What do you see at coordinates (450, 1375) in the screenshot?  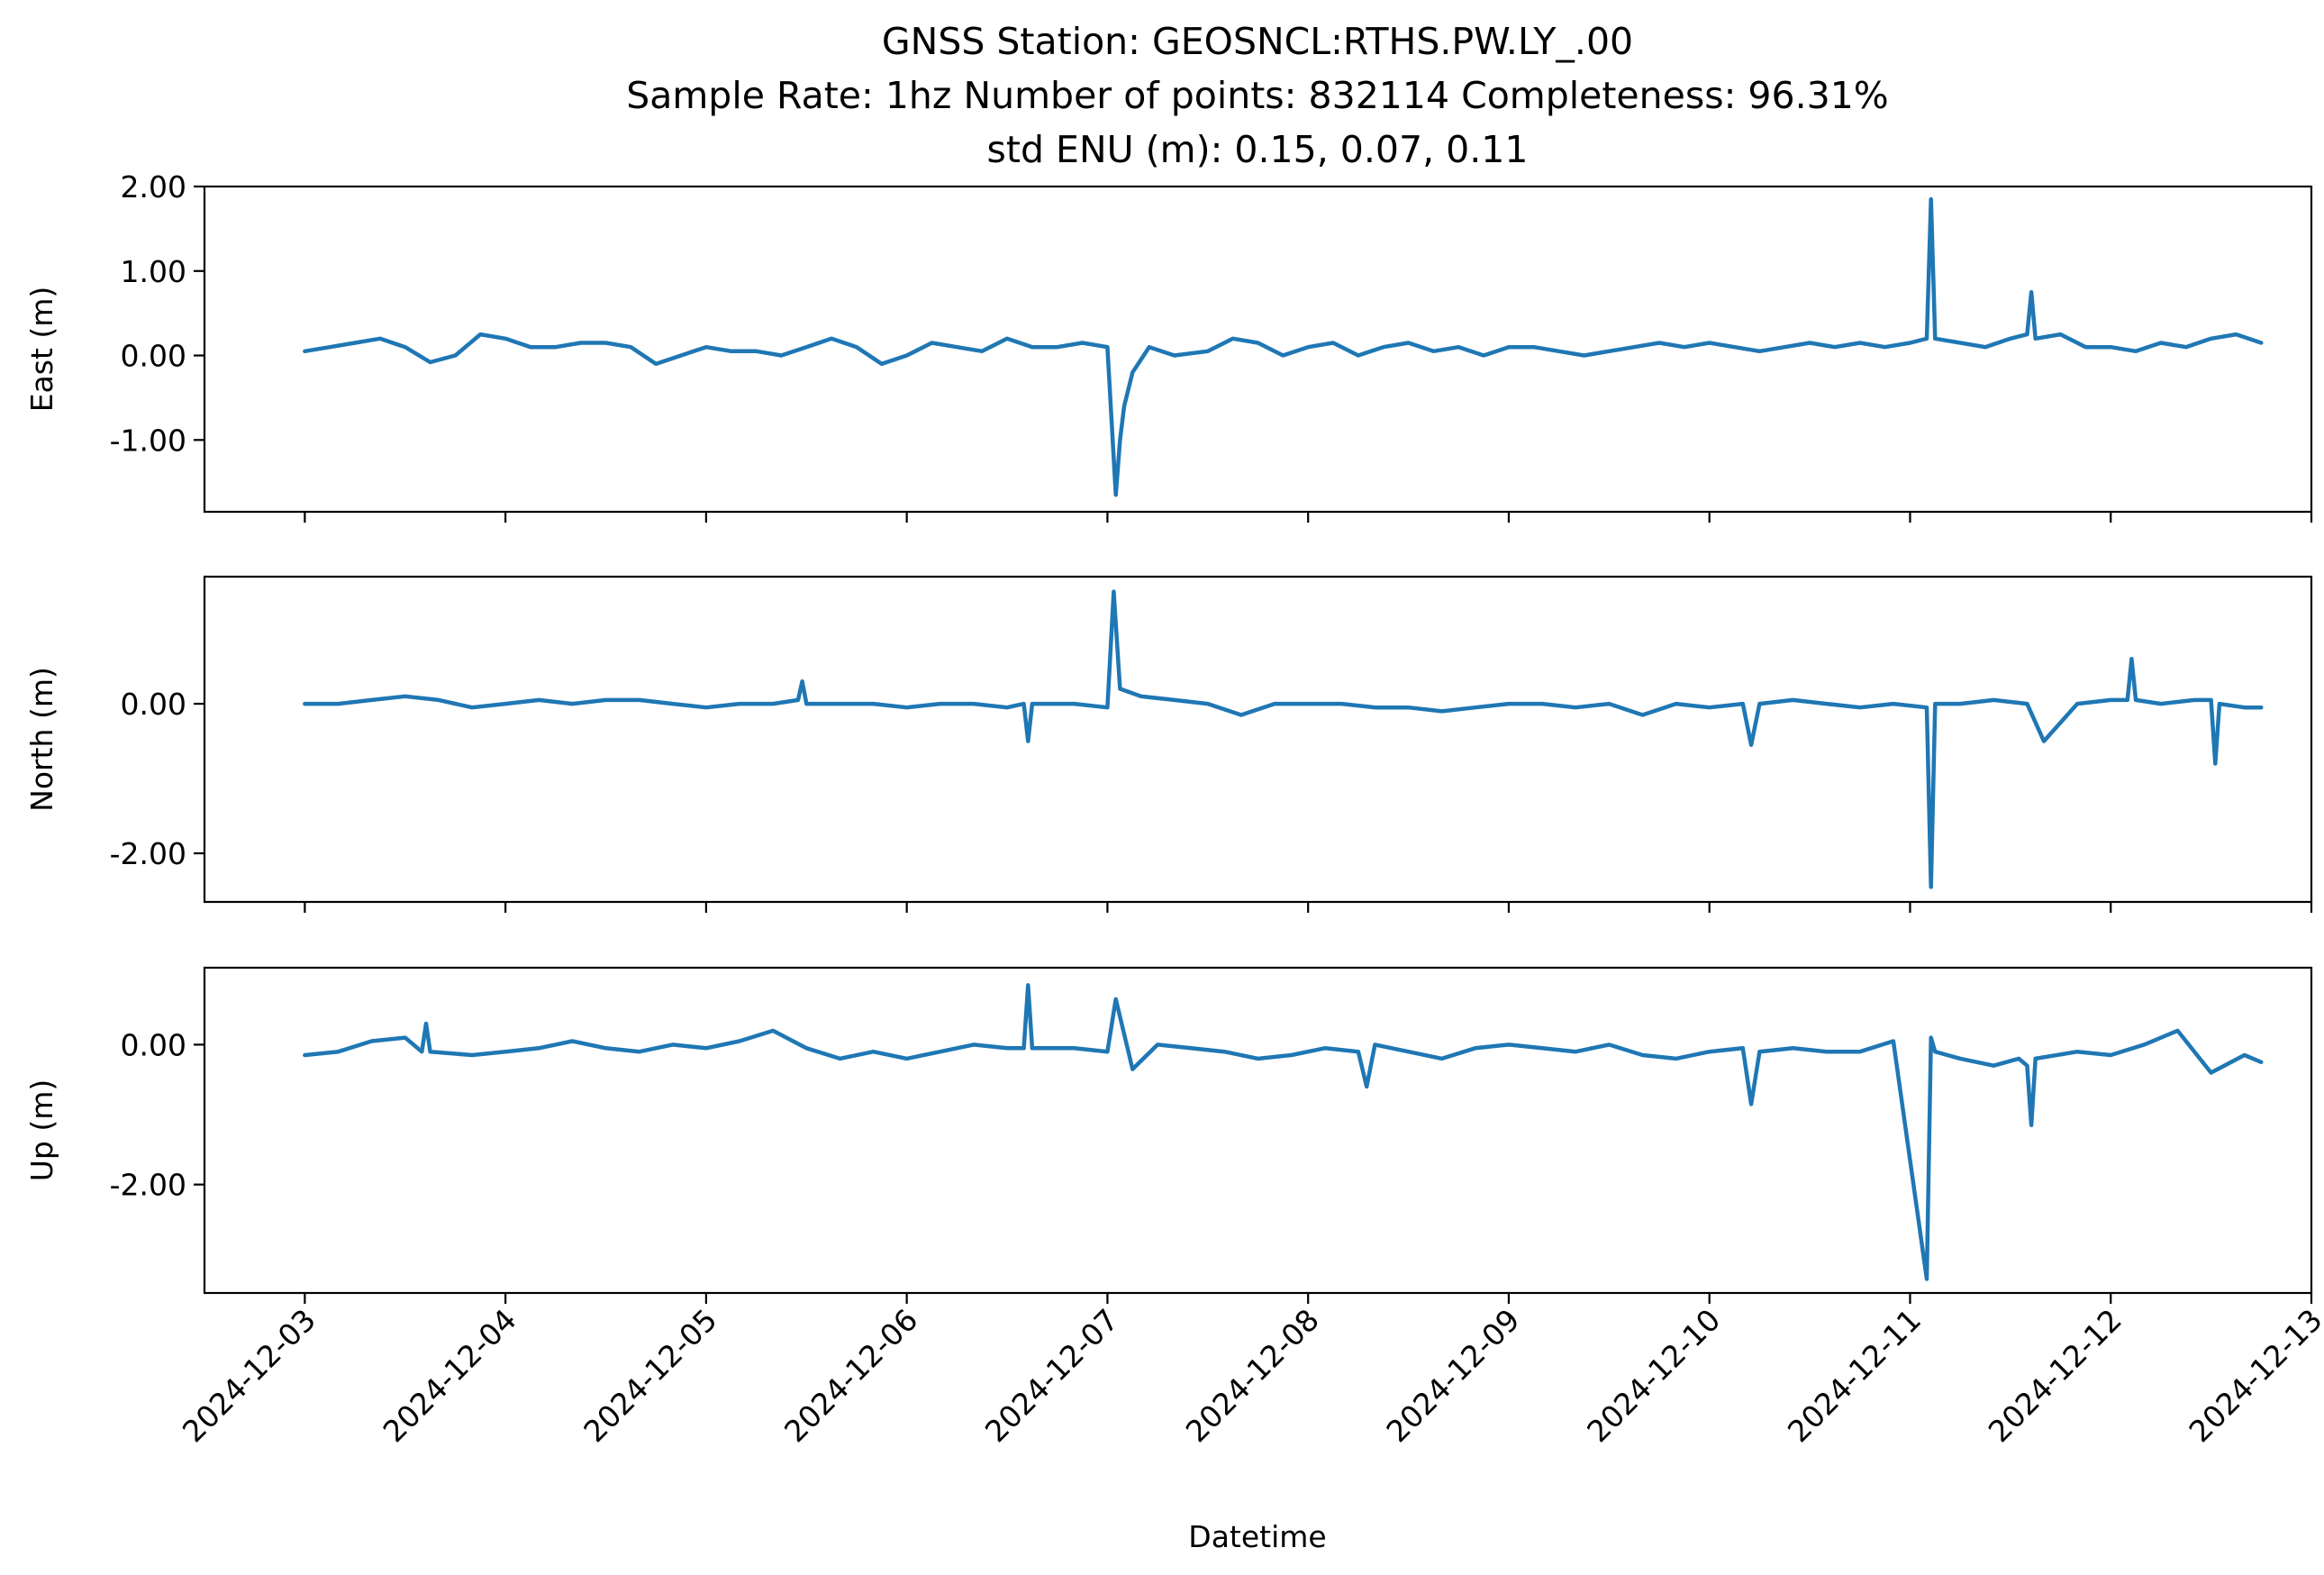 I see `x-tick-label: 2024-12-04` at bounding box center [450, 1375].